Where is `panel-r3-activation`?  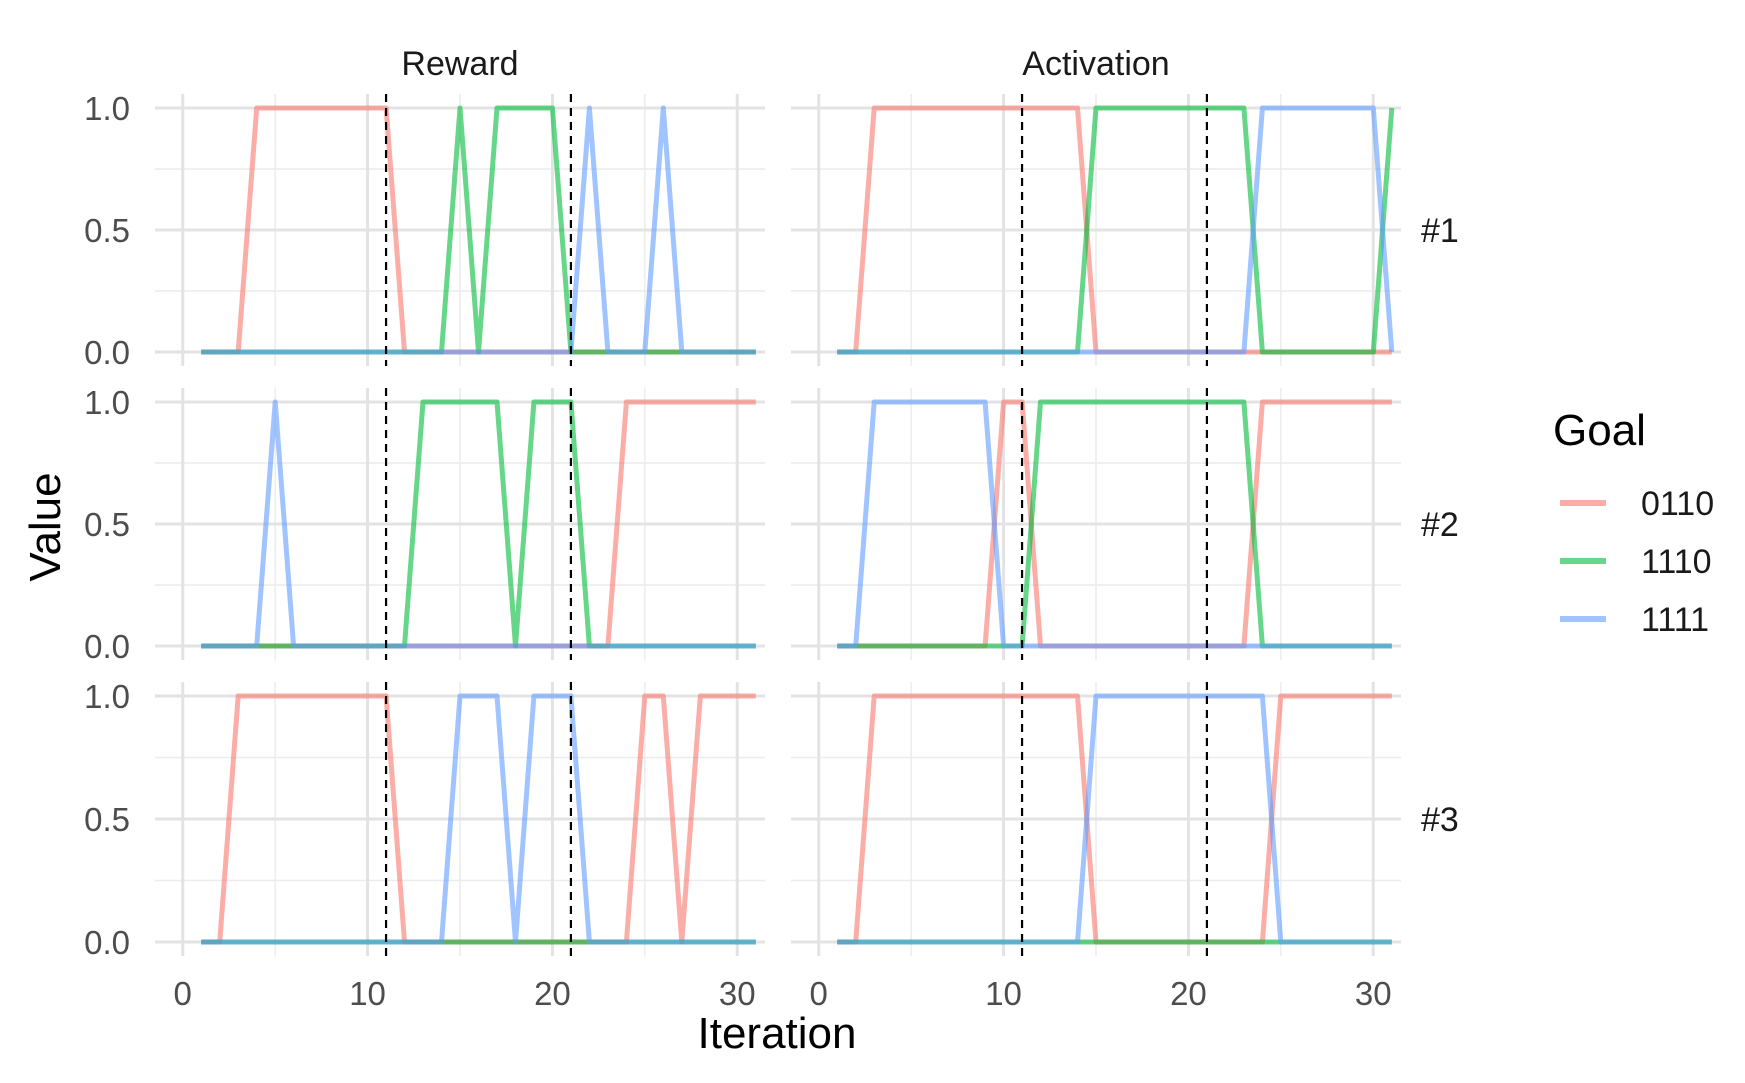
panel-r3-activation is located at coordinates (1096, 819).